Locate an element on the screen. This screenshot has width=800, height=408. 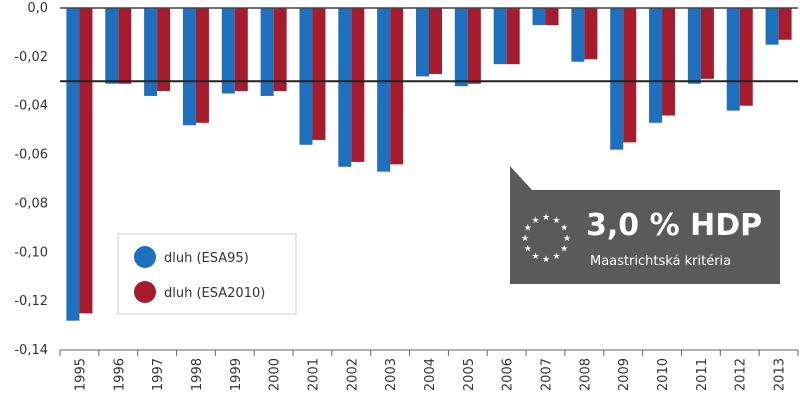
callout-subtitle: Maastrichtská kritéria is located at coordinates (660, 261).